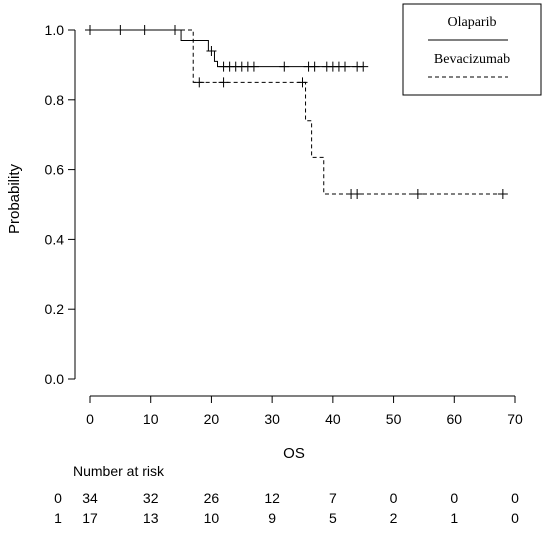  Describe the element at coordinates (55, 379) in the screenshot. I see `y-tick-label: 0.0` at that location.